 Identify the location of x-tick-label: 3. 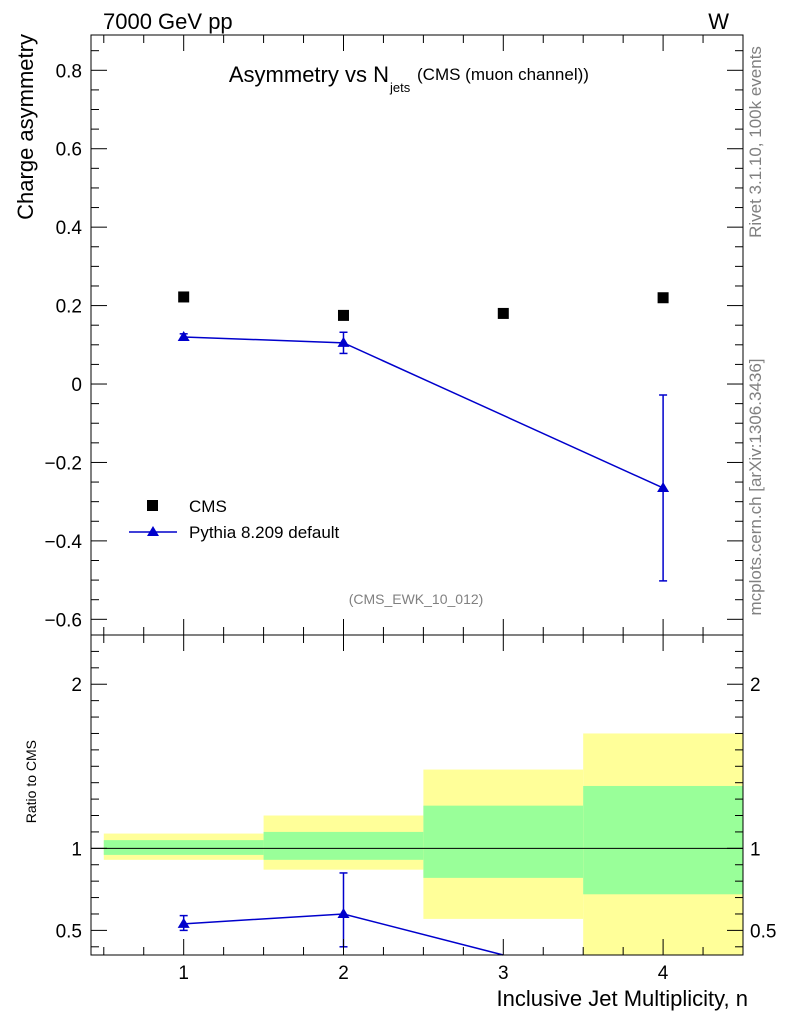
(503, 973).